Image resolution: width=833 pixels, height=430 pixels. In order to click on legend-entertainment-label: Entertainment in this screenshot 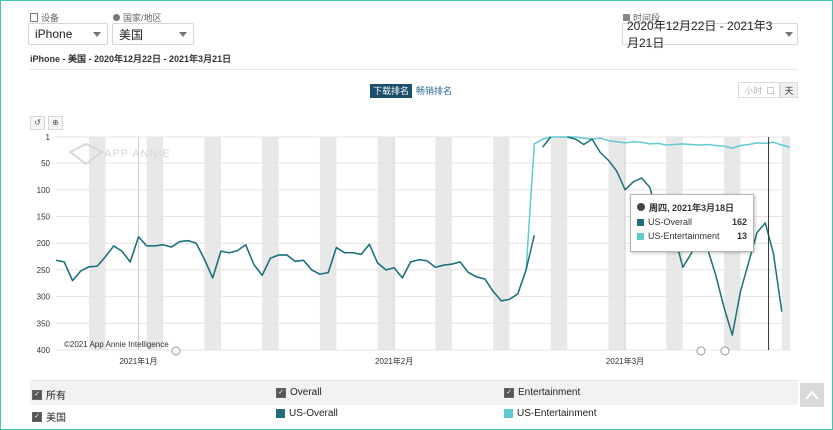, I will do `click(549, 392)`.